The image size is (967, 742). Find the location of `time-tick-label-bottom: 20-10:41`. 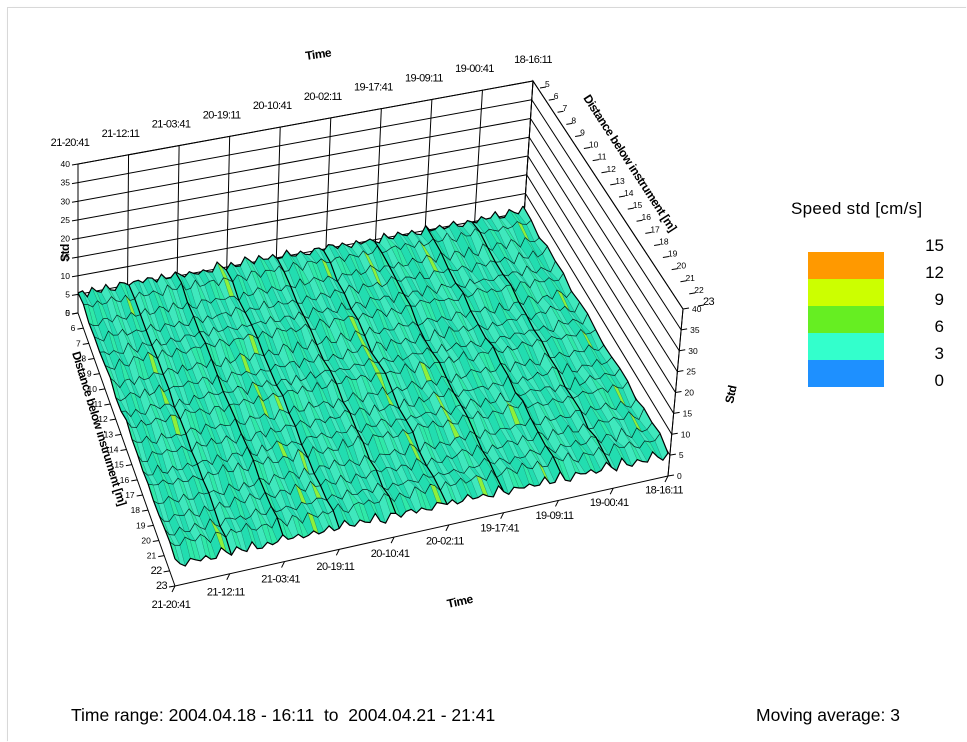

time-tick-label-bottom: 20-10:41 is located at coordinates (390, 554).